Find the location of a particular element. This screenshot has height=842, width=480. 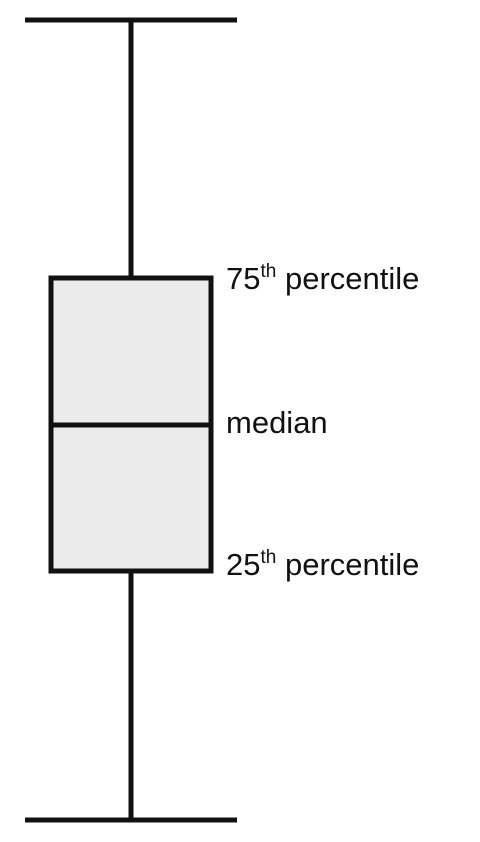

lower-quartile-number: 25 is located at coordinates (243, 564).